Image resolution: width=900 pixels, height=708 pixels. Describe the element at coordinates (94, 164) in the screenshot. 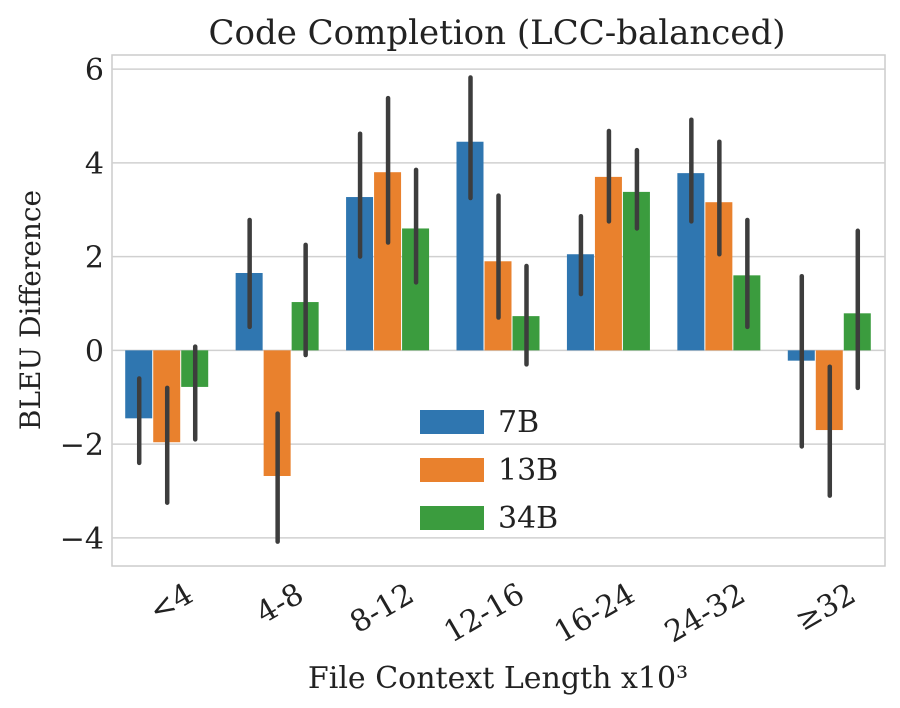

I see `y-tick-label: 4` at that location.